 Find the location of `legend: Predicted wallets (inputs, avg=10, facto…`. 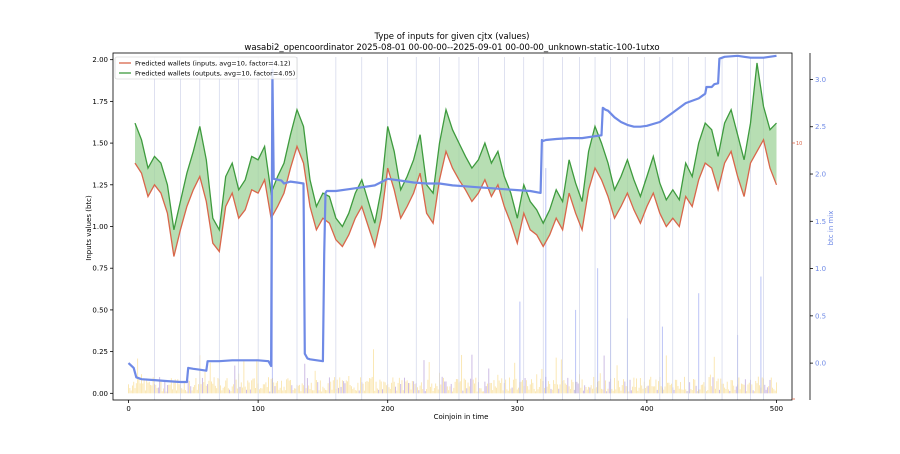

legend: Predicted wallets (inputs, avg=10, facto… is located at coordinates (206, 68).